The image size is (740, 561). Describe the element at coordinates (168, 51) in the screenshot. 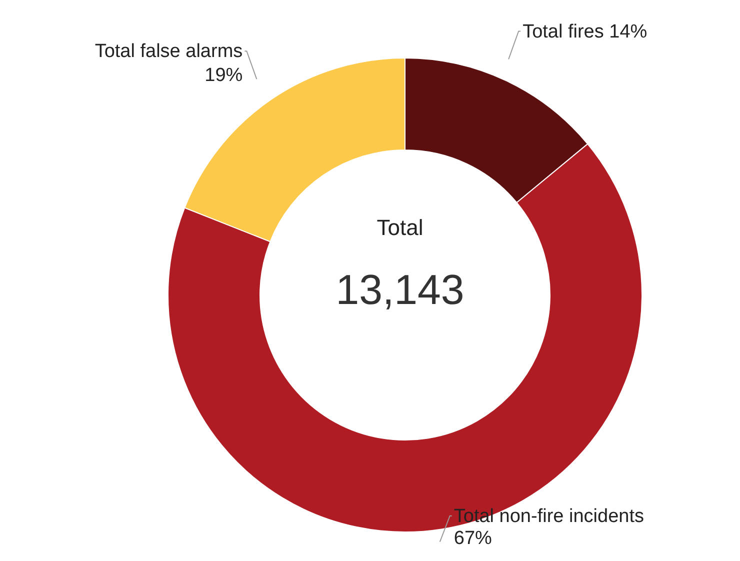

I see `slice-label: Total false alarms` at that location.